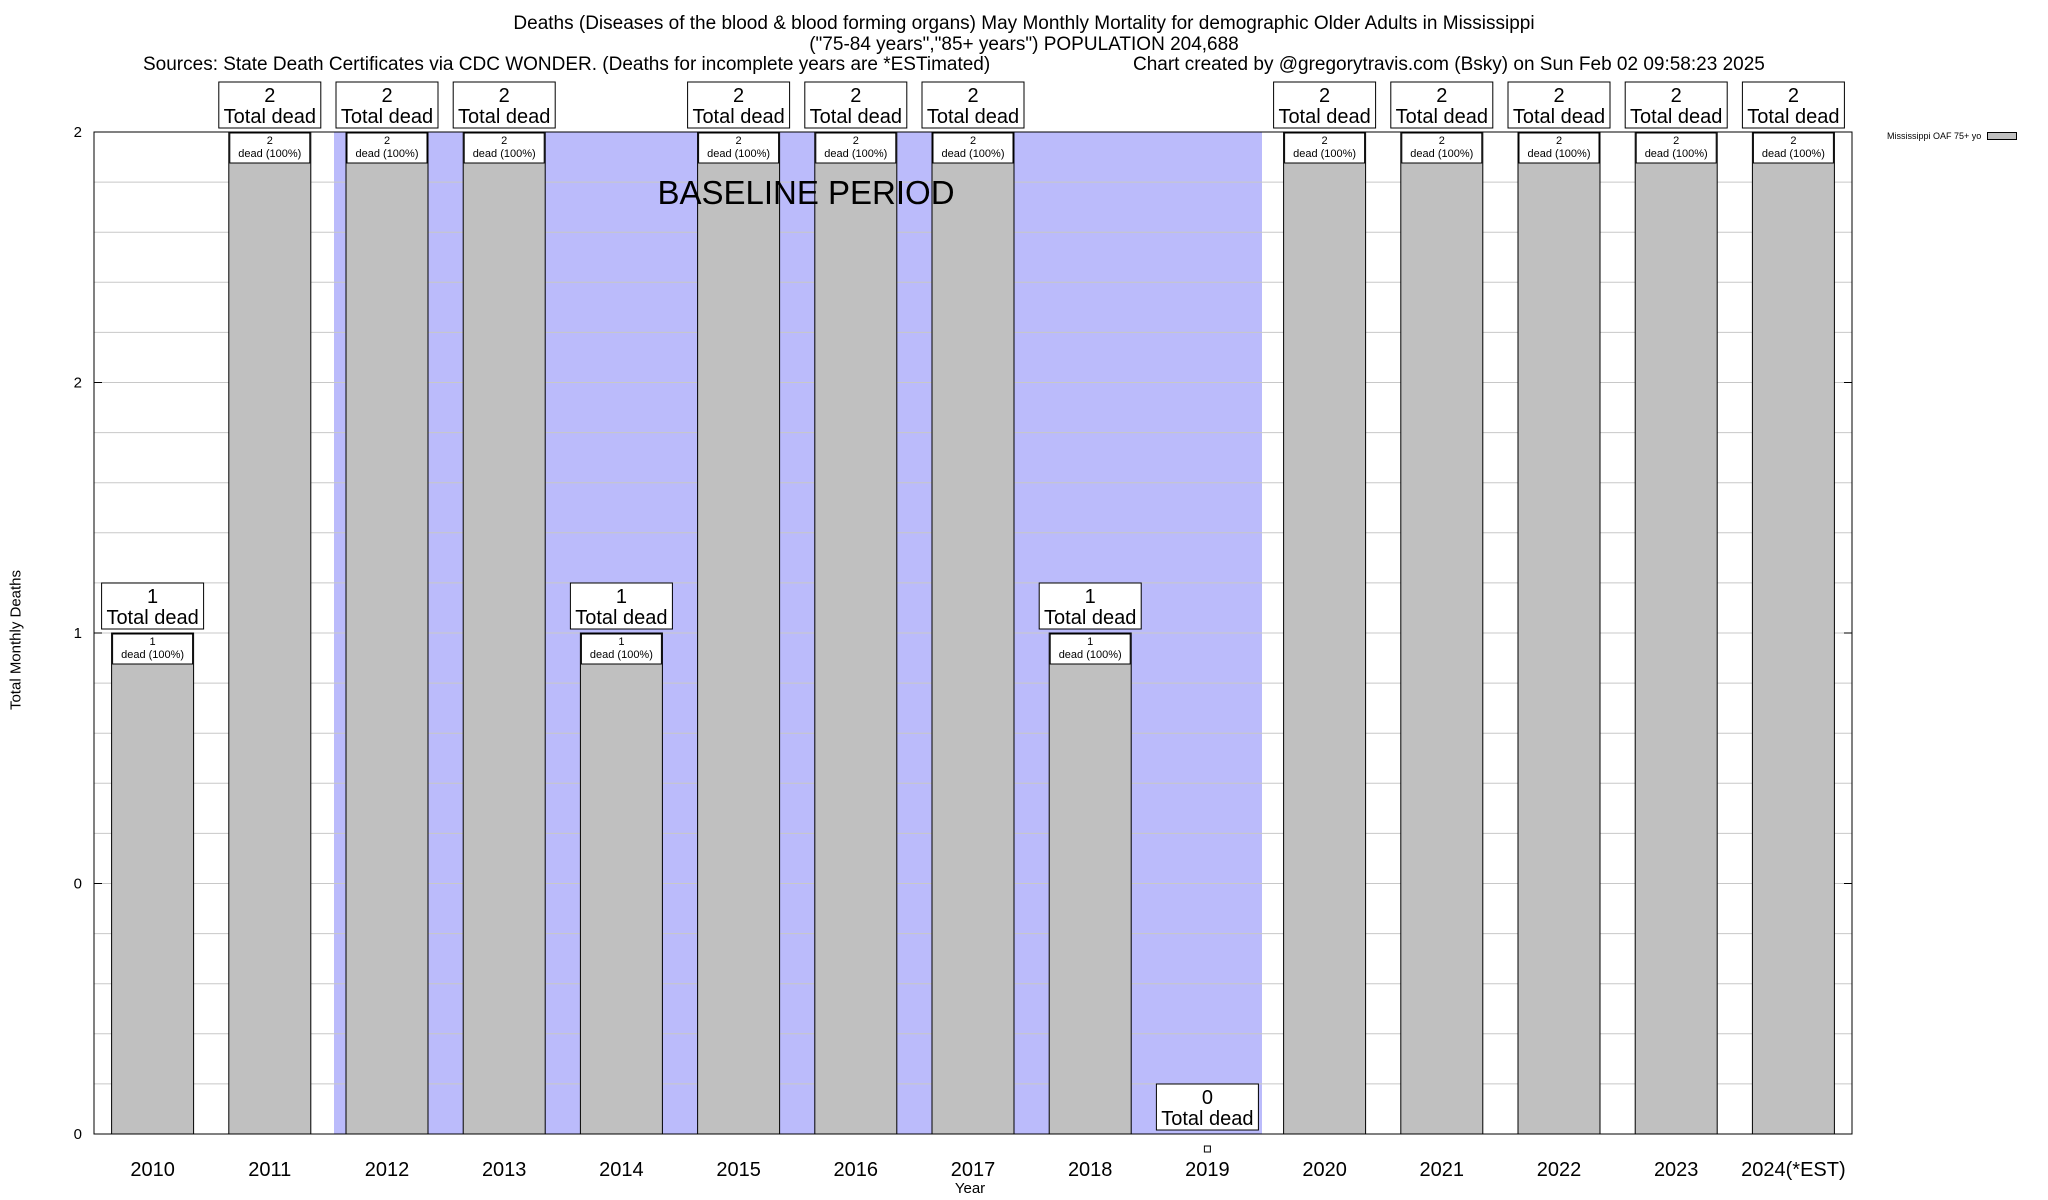 Image resolution: width=2048 pixels, height=1200 pixels. Describe the element at coordinates (738, 1170) in the screenshot. I see `x-tick-label: 2015` at that location.